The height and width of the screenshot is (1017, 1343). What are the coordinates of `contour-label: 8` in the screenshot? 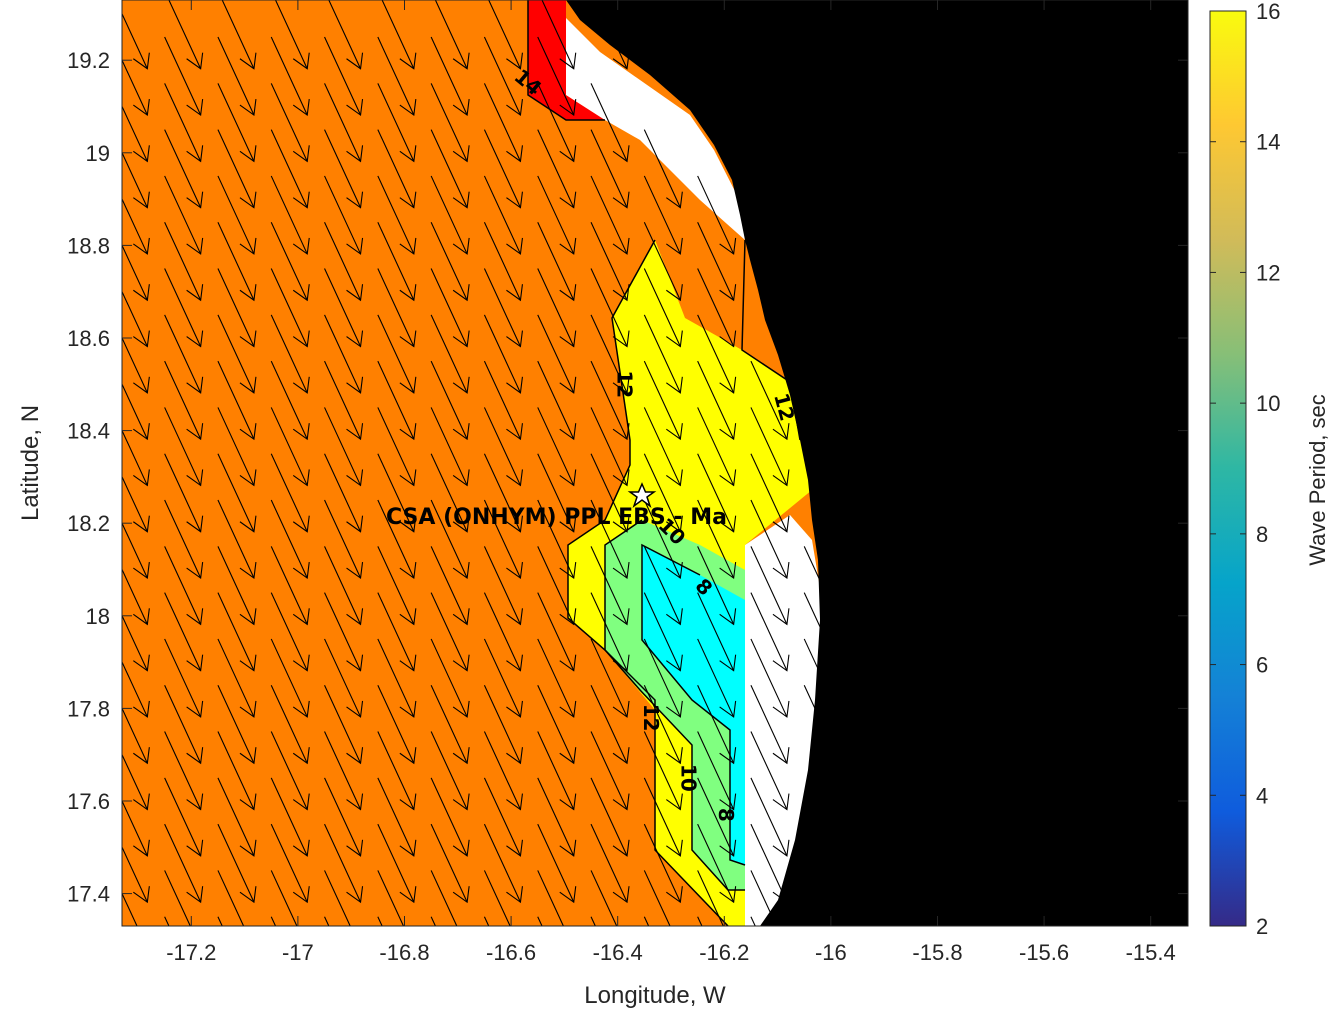 It's located at (726, 815).